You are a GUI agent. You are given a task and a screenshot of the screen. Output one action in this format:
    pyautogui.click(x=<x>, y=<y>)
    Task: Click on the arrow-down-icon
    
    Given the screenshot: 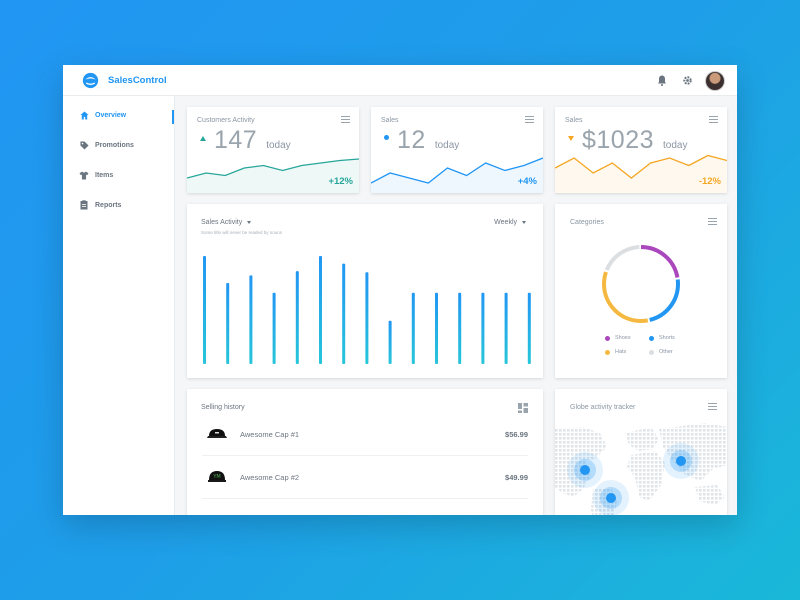 What is the action you would take?
    pyautogui.click(x=571, y=138)
    